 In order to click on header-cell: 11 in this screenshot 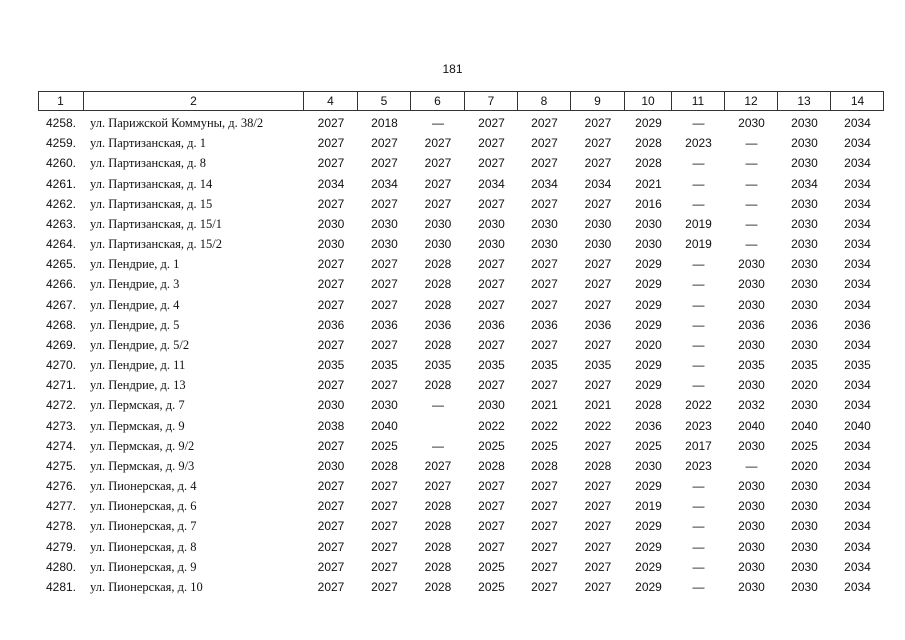, I will do `click(698, 101)`.